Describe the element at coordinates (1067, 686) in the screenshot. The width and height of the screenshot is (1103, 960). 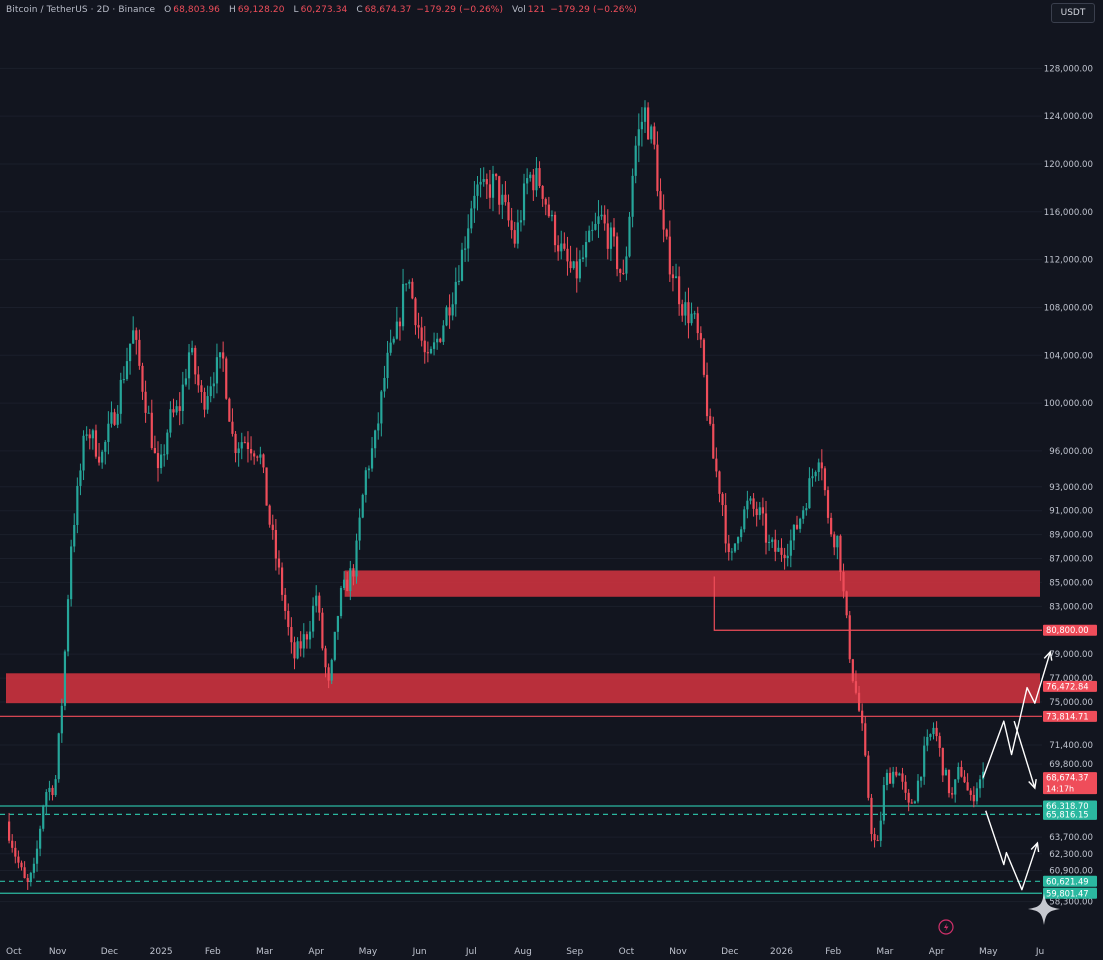
I see `price-tag-label: 76,472.84` at that location.